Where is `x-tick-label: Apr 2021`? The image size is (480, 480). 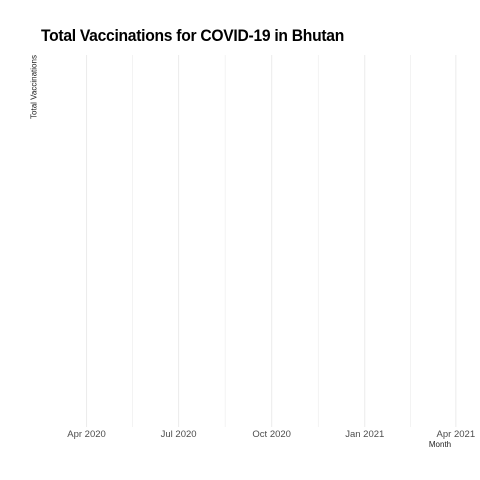 x-tick-label: Apr 2021 is located at coordinates (456, 434).